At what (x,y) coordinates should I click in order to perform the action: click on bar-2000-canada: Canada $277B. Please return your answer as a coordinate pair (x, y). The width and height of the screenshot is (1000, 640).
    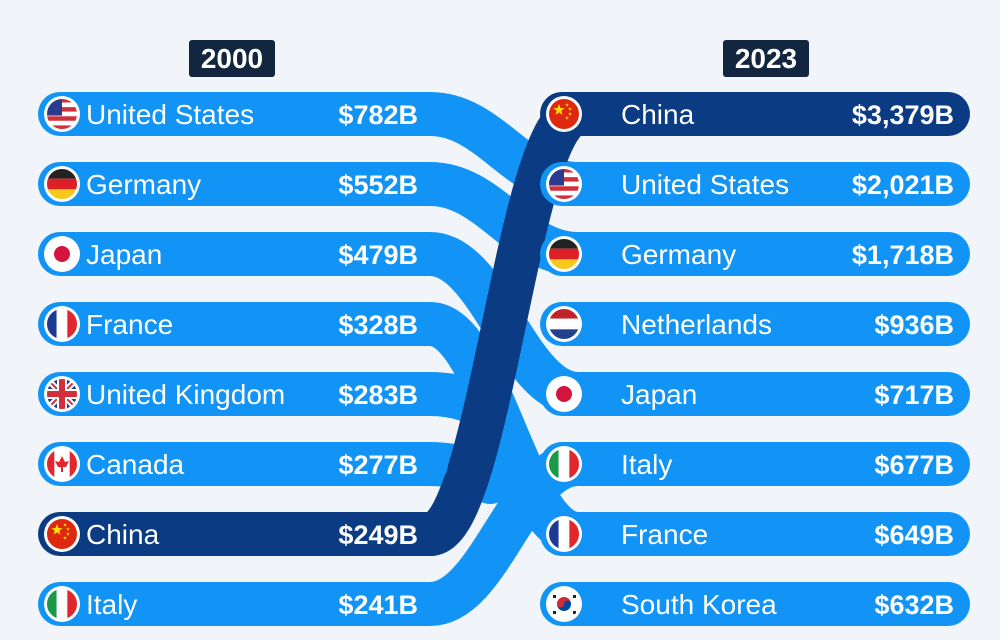
    Looking at the image, I should click on (243, 464).